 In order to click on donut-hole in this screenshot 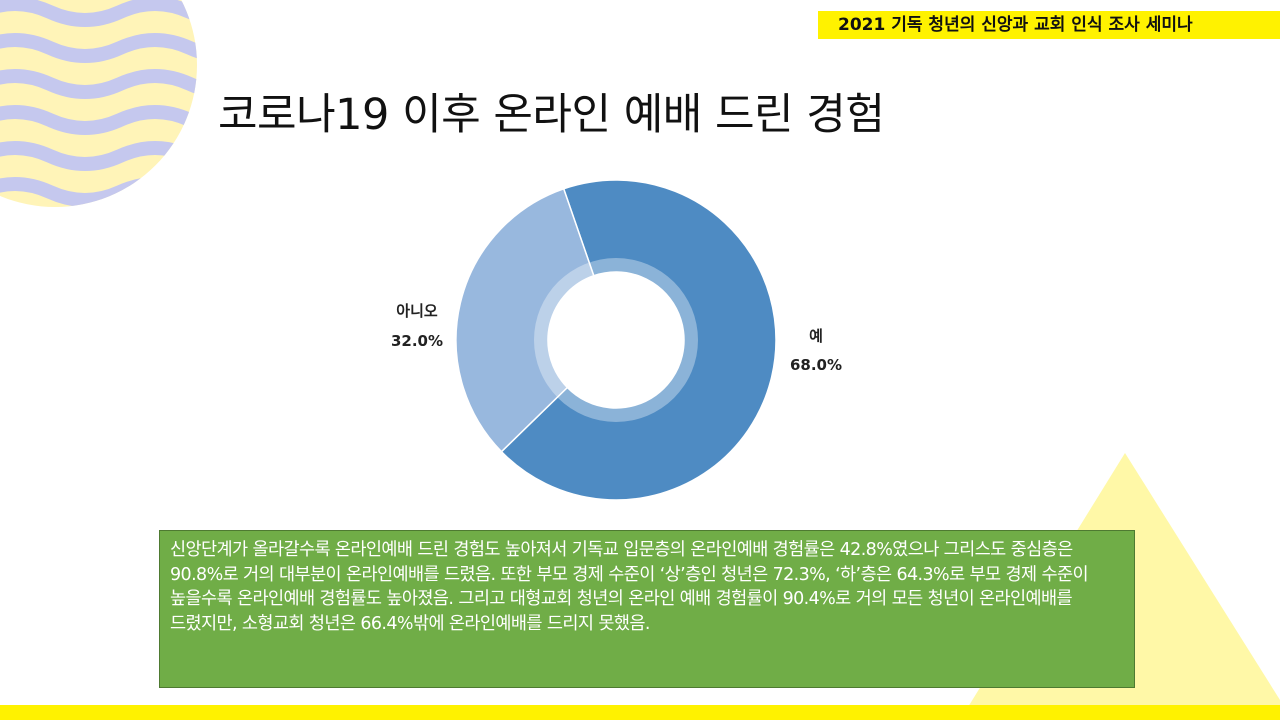, I will do `click(616, 340)`.